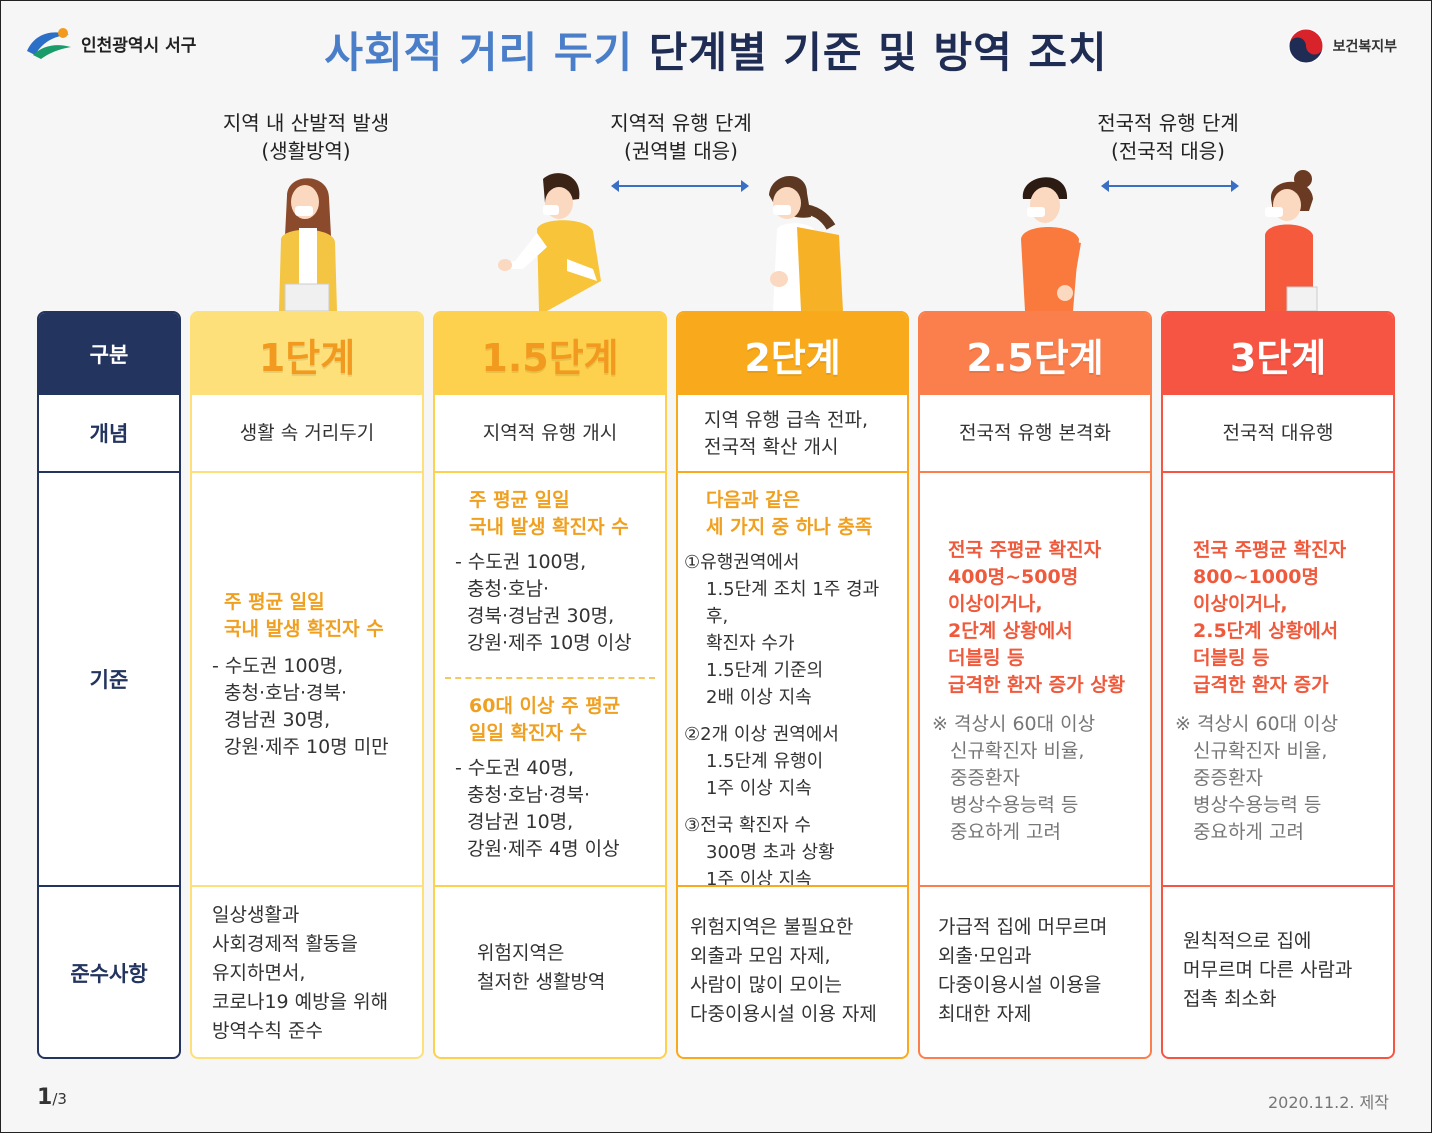 This screenshot has width=1432, height=1133. I want to click on criteria-line: 확진자 수가, so click(750, 643).